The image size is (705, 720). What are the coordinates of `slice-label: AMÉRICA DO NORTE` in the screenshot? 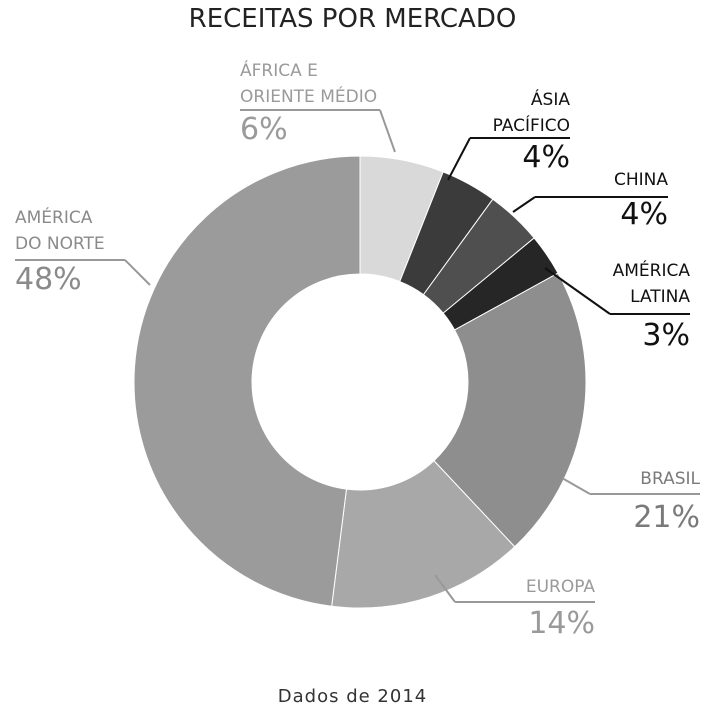 It's located at (60, 231).